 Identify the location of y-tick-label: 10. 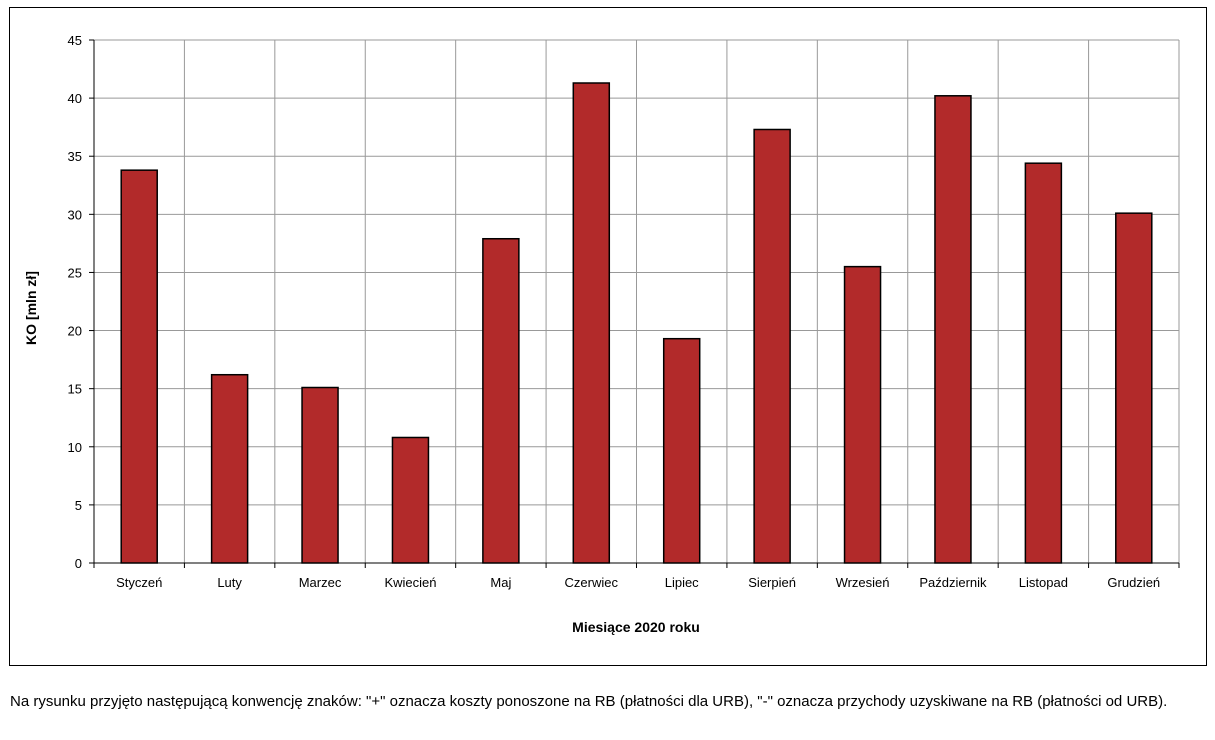
(75, 447).